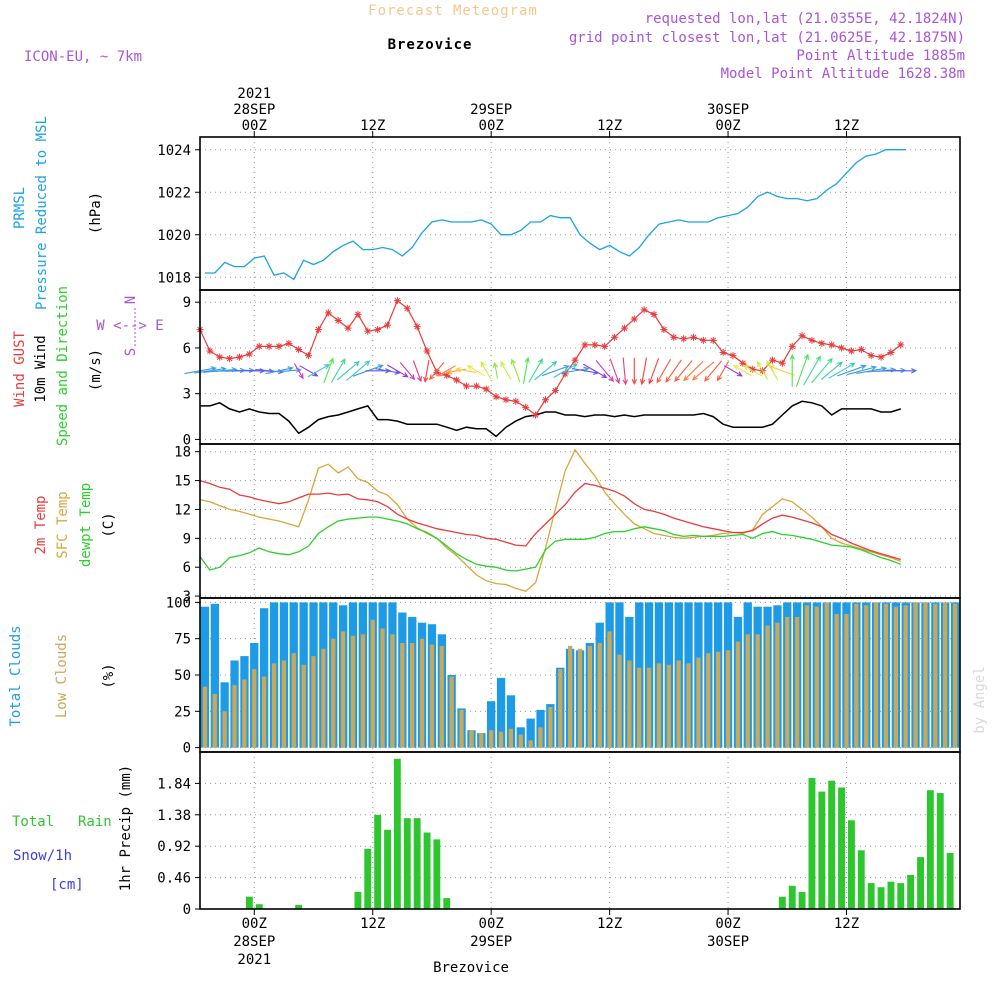 This screenshot has width=1000, height=1000. Describe the element at coordinates (20, 208) in the screenshot. I see `ylabel-prmsl: PRMSL` at that location.